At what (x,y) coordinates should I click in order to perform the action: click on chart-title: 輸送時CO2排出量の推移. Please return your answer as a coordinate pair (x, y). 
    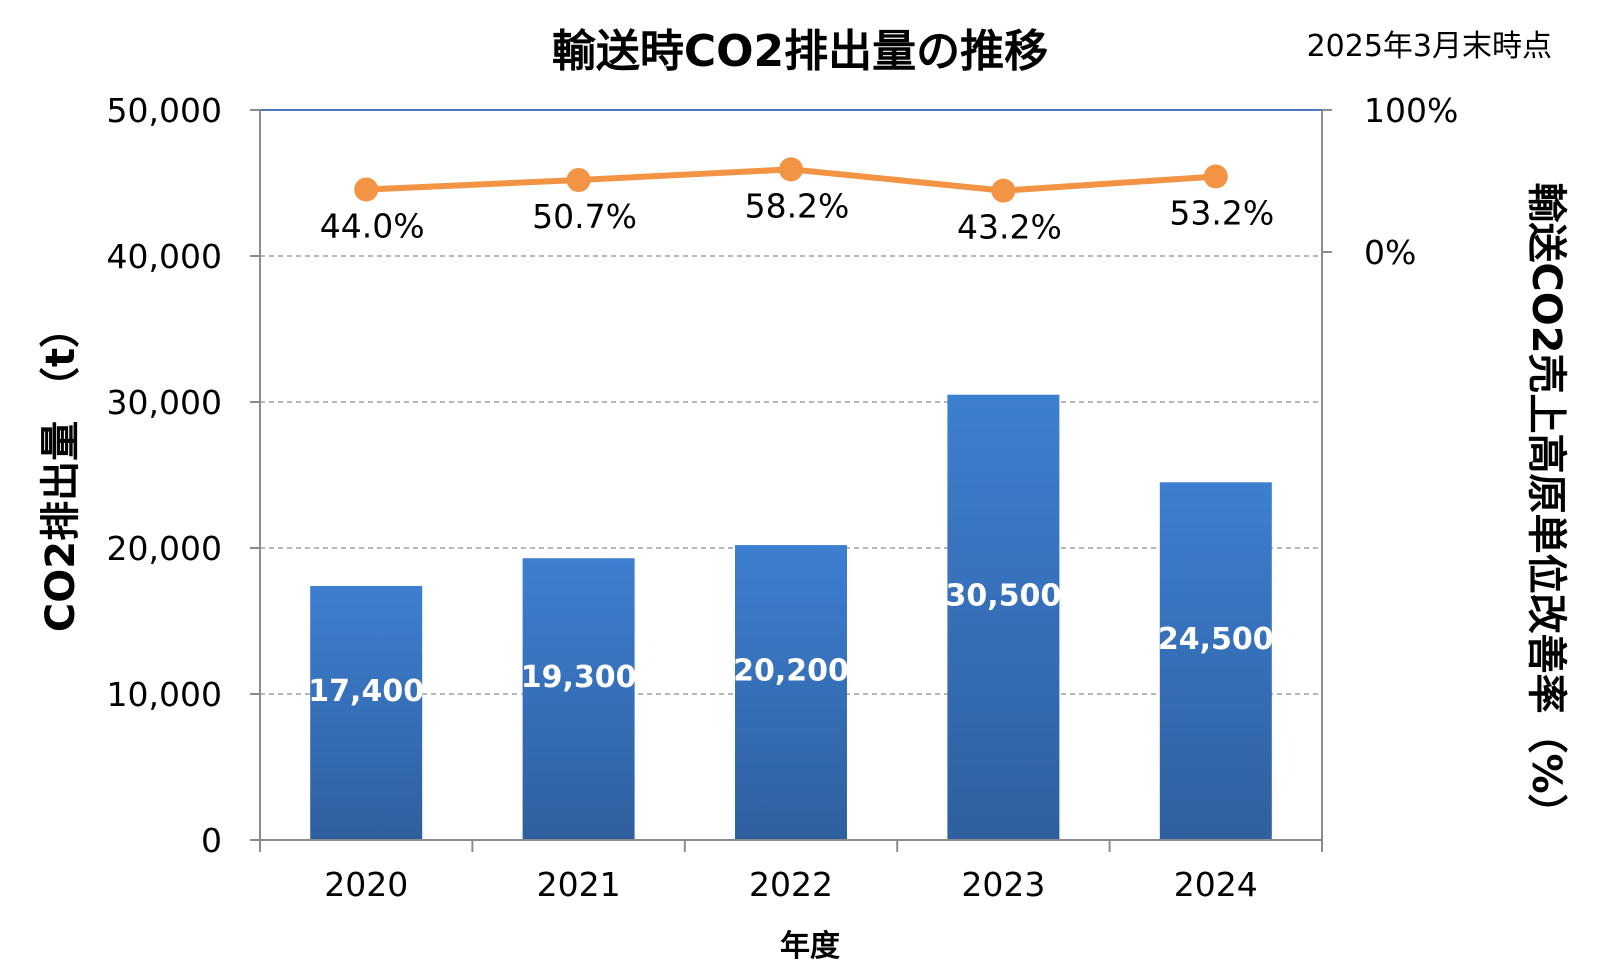
    Looking at the image, I should click on (800, 51).